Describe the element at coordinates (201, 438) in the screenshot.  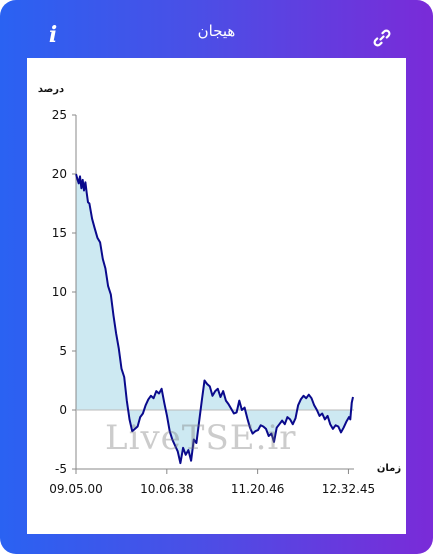
I see `watermark: LiveTSE.ir` at that location.